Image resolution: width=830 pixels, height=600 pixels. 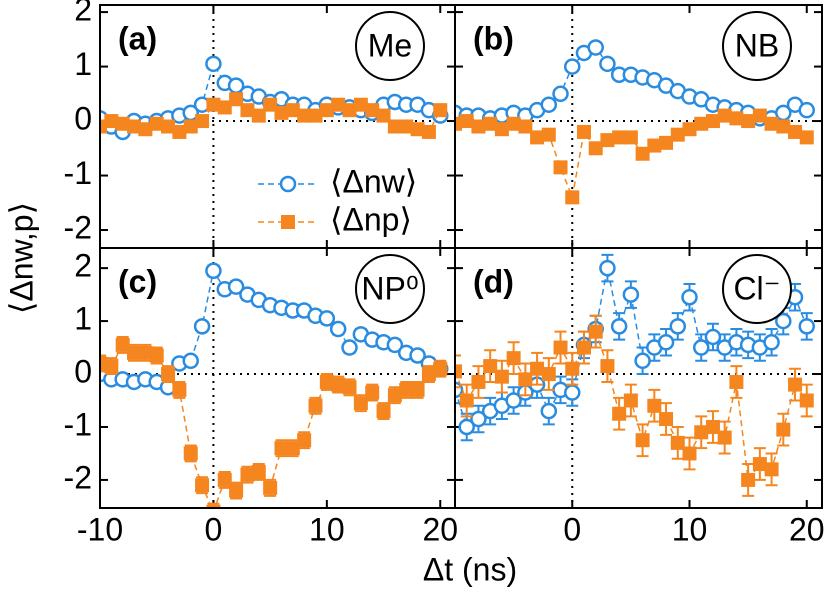 I want to click on x-axis-label: Δt (ns), so click(x=470, y=569).